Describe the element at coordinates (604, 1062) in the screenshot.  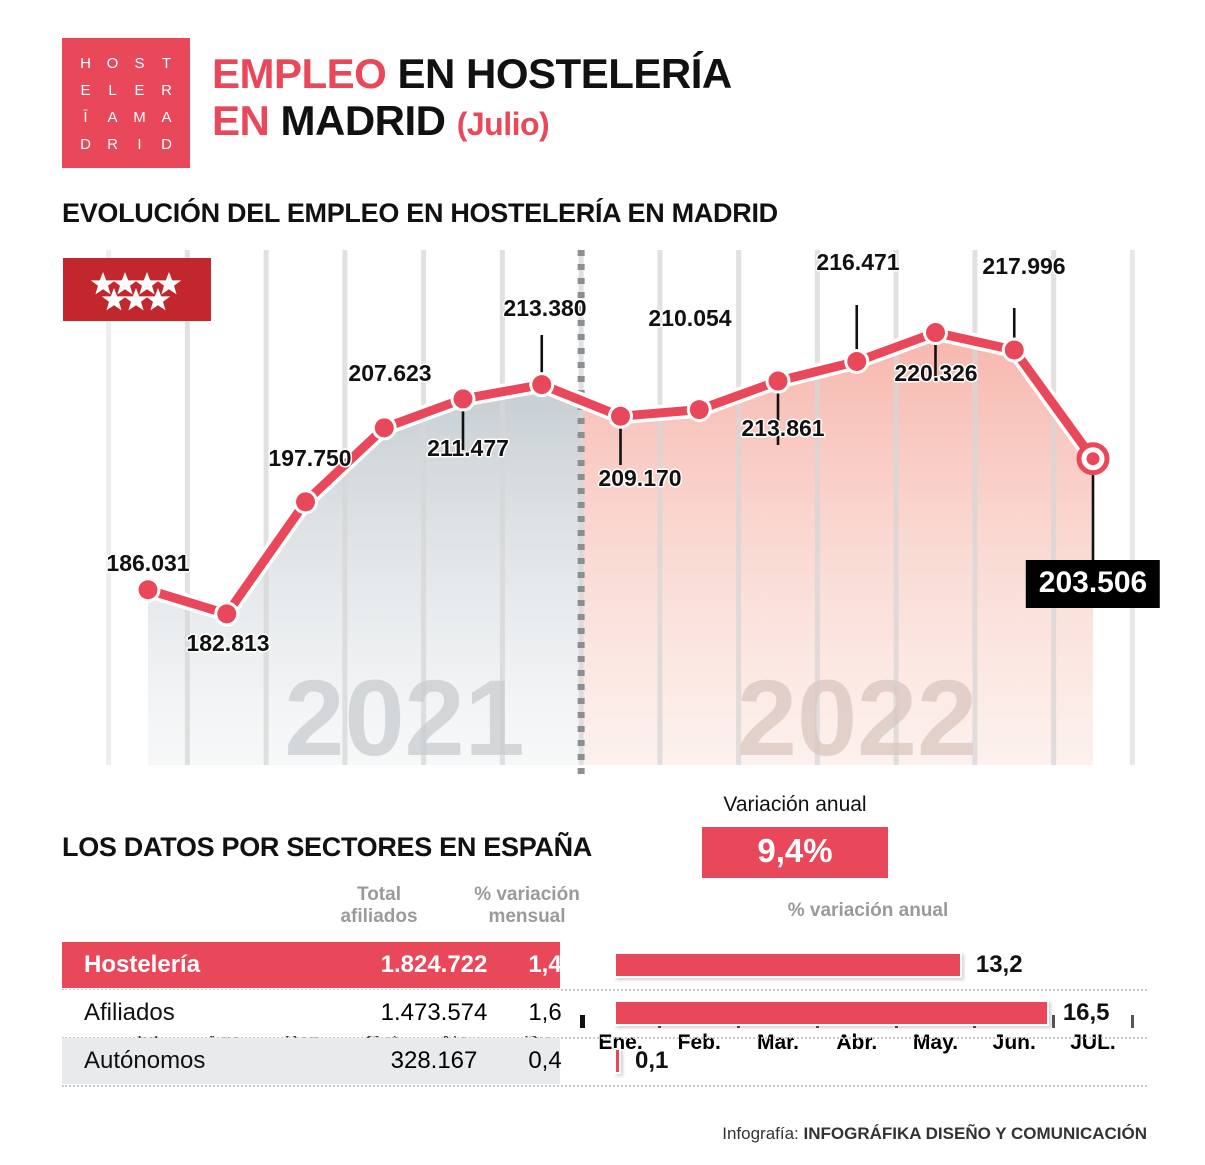
I see `table-row: Autónomos 328.167 0,4 0,1` at that location.